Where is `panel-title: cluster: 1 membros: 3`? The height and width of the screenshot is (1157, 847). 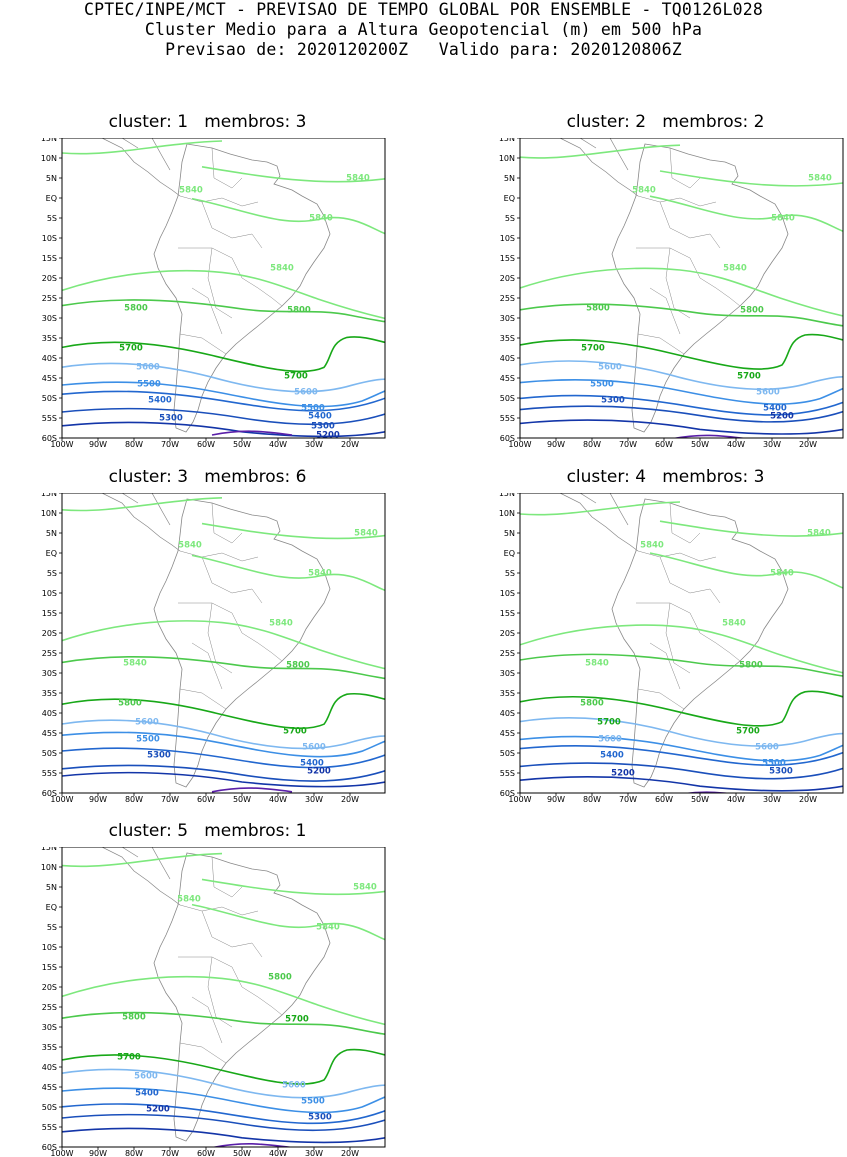 panel-title: cluster: 1 membros: 3 is located at coordinates (207, 122).